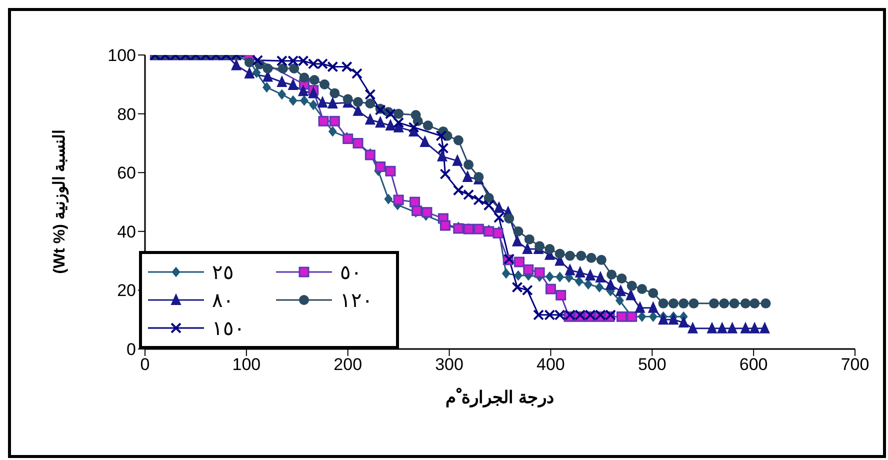 Image resolution: width=888 pixels, height=460 pixels. Describe the element at coordinates (122, 56) in the screenshot. I see `y-tick-label: 100` at that location.